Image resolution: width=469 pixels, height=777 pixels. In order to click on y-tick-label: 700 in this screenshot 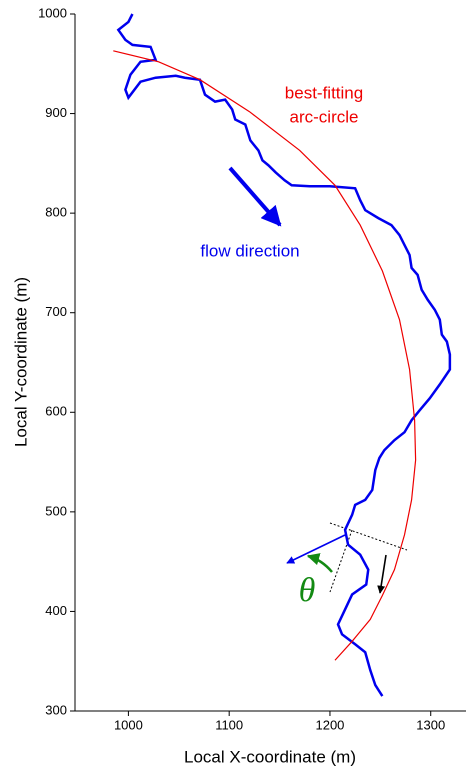, I will do `click(56, 311)`.